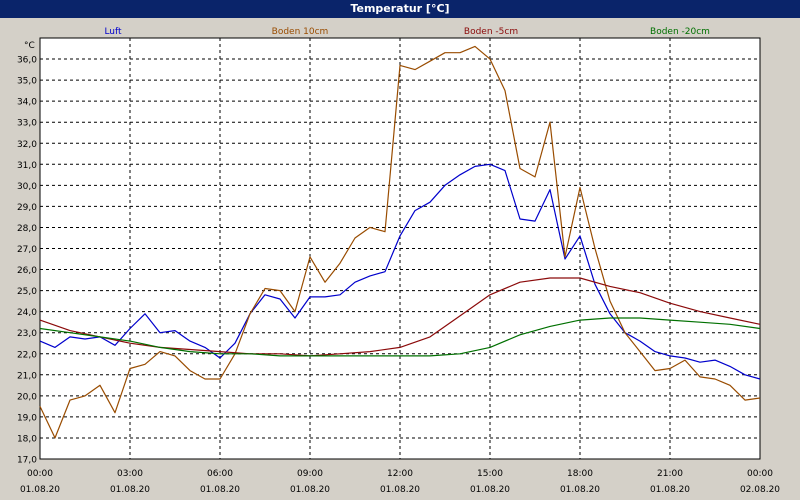  I want to click on x-tick-time-label: 18:00, so click(580, 474).